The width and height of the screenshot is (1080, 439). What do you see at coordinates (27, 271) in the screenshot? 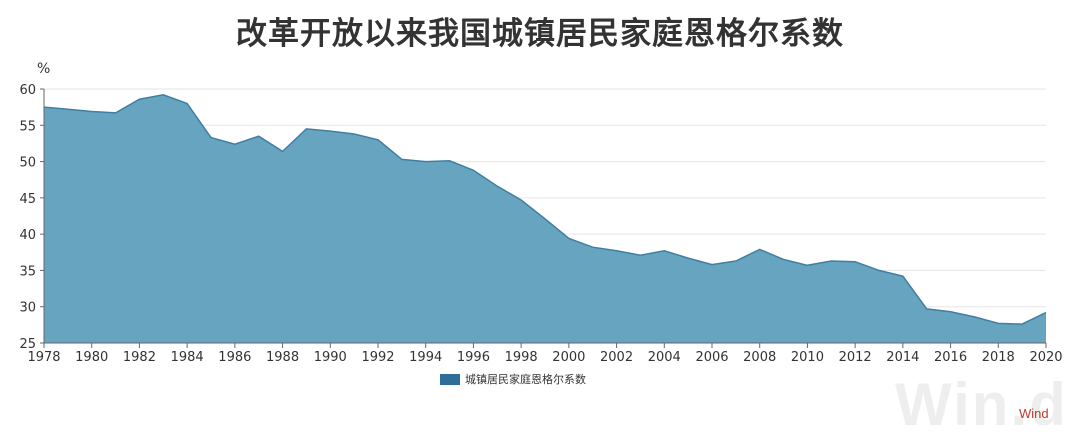
I see `y-tick-label: 35` at bounding box center [27, 271].